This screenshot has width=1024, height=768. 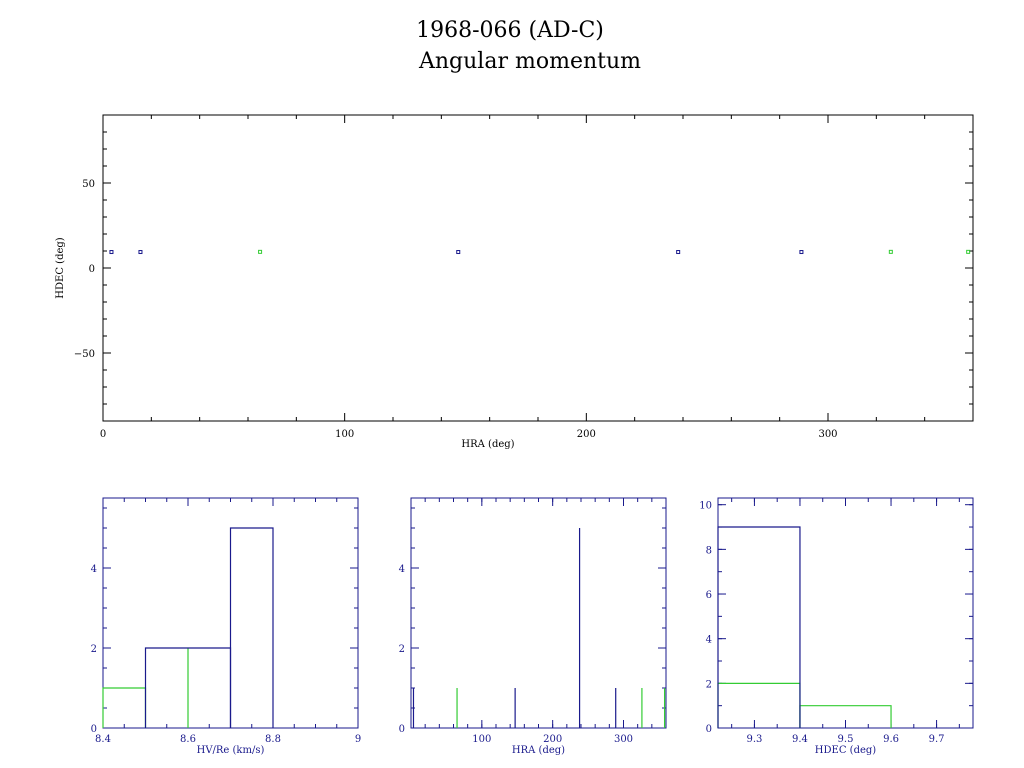 I want to click on x-axis-label: HDEC (deg), so click(x=845, y=750).